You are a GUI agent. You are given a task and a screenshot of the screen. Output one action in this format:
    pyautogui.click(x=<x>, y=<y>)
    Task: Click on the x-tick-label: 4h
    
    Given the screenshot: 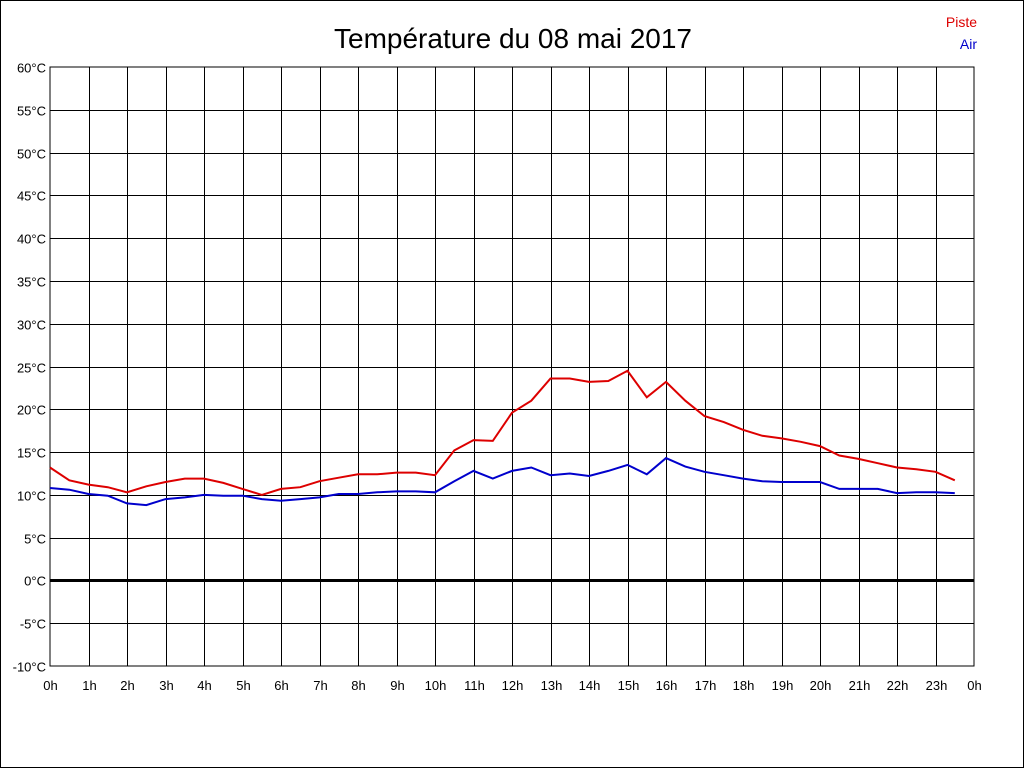 What is the action you would take?
    pyautogui.click(x=204, y=685)
    